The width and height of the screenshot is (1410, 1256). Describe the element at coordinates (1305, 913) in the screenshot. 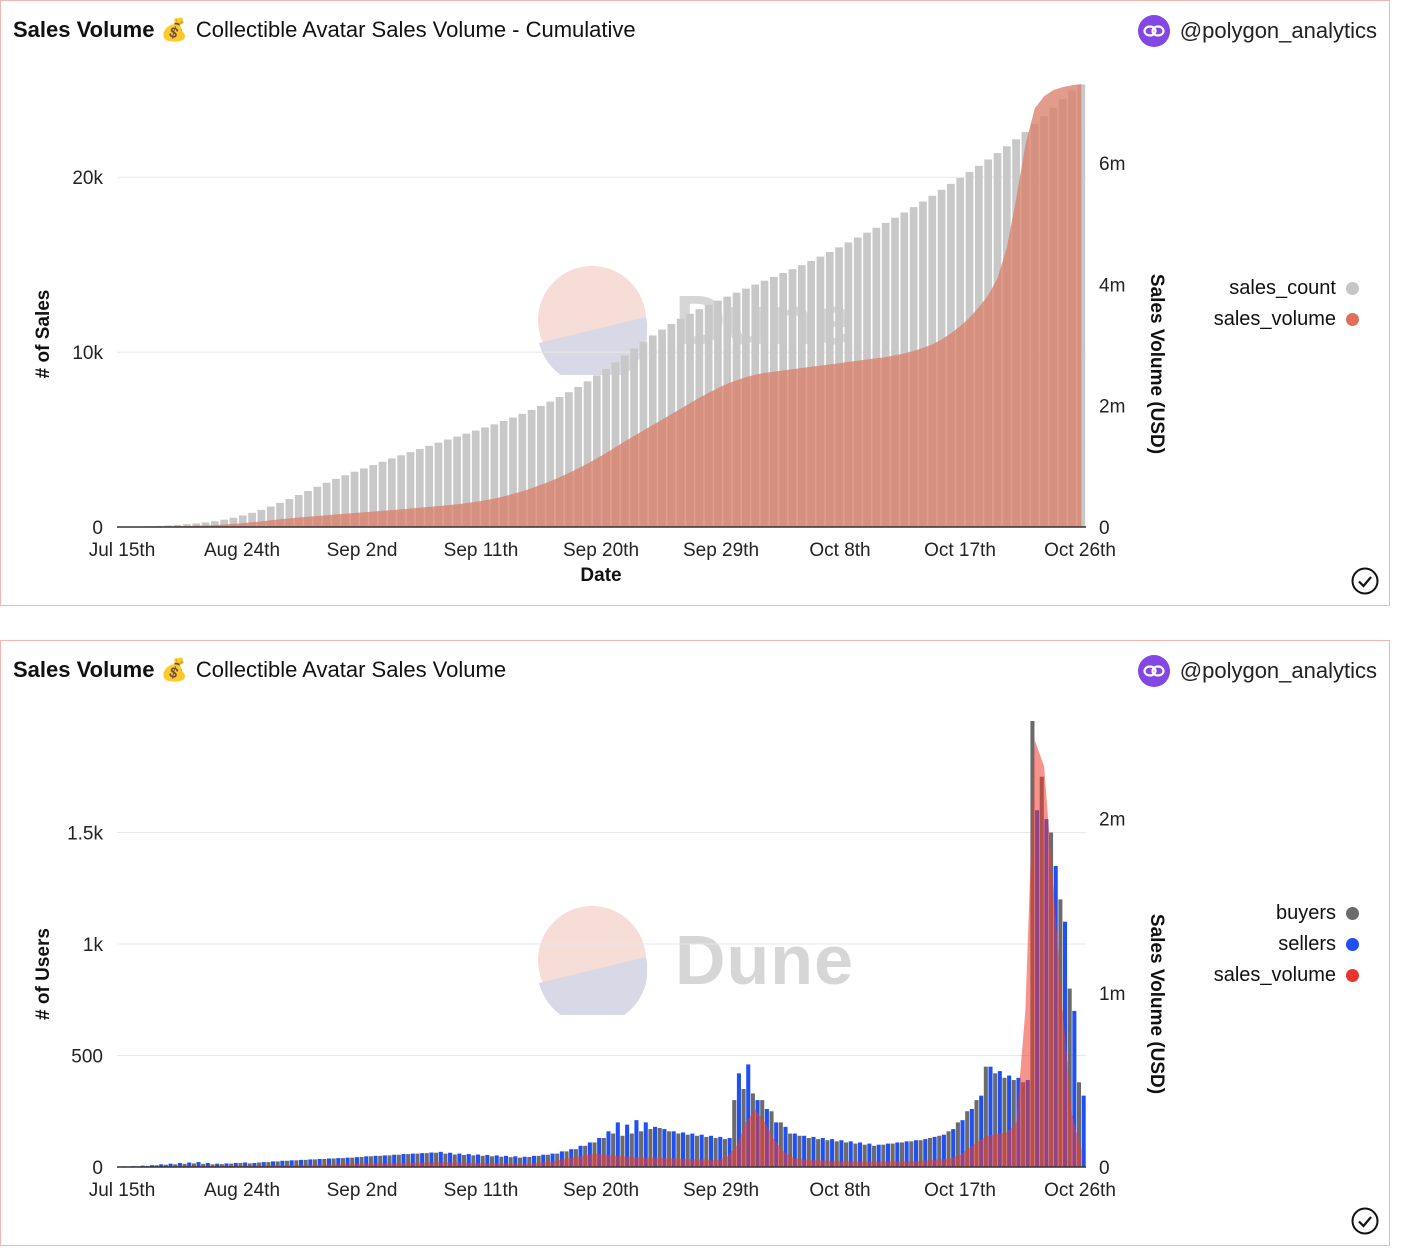

I see `legend-label: buyers` at that location.